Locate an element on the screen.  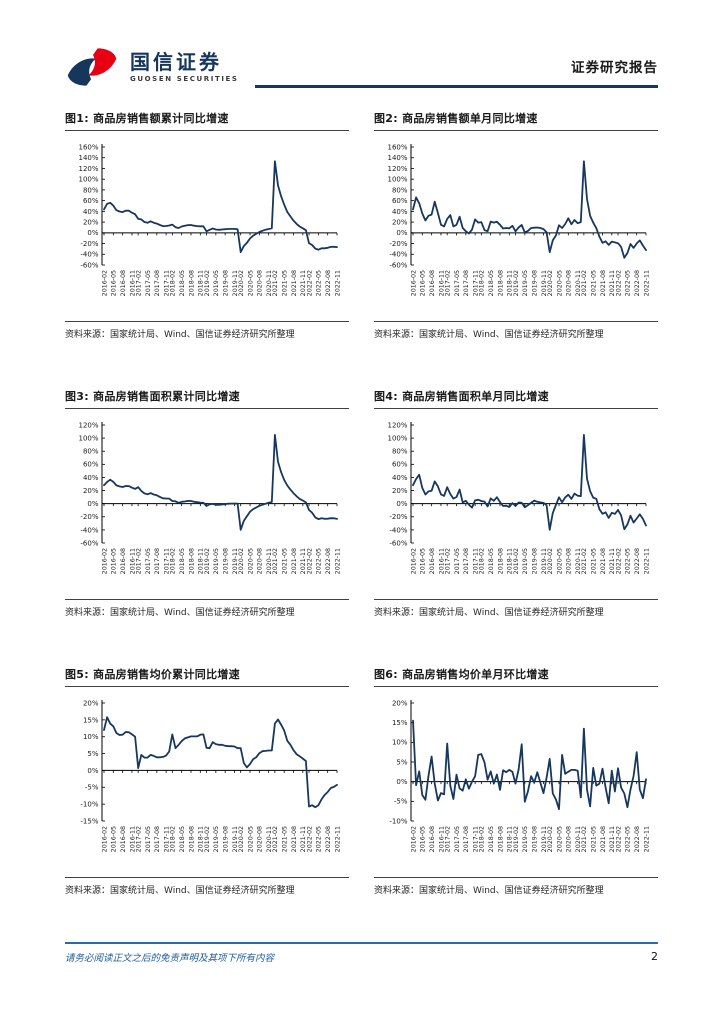
svg-text: 0% is located at coordinates (401, 233).